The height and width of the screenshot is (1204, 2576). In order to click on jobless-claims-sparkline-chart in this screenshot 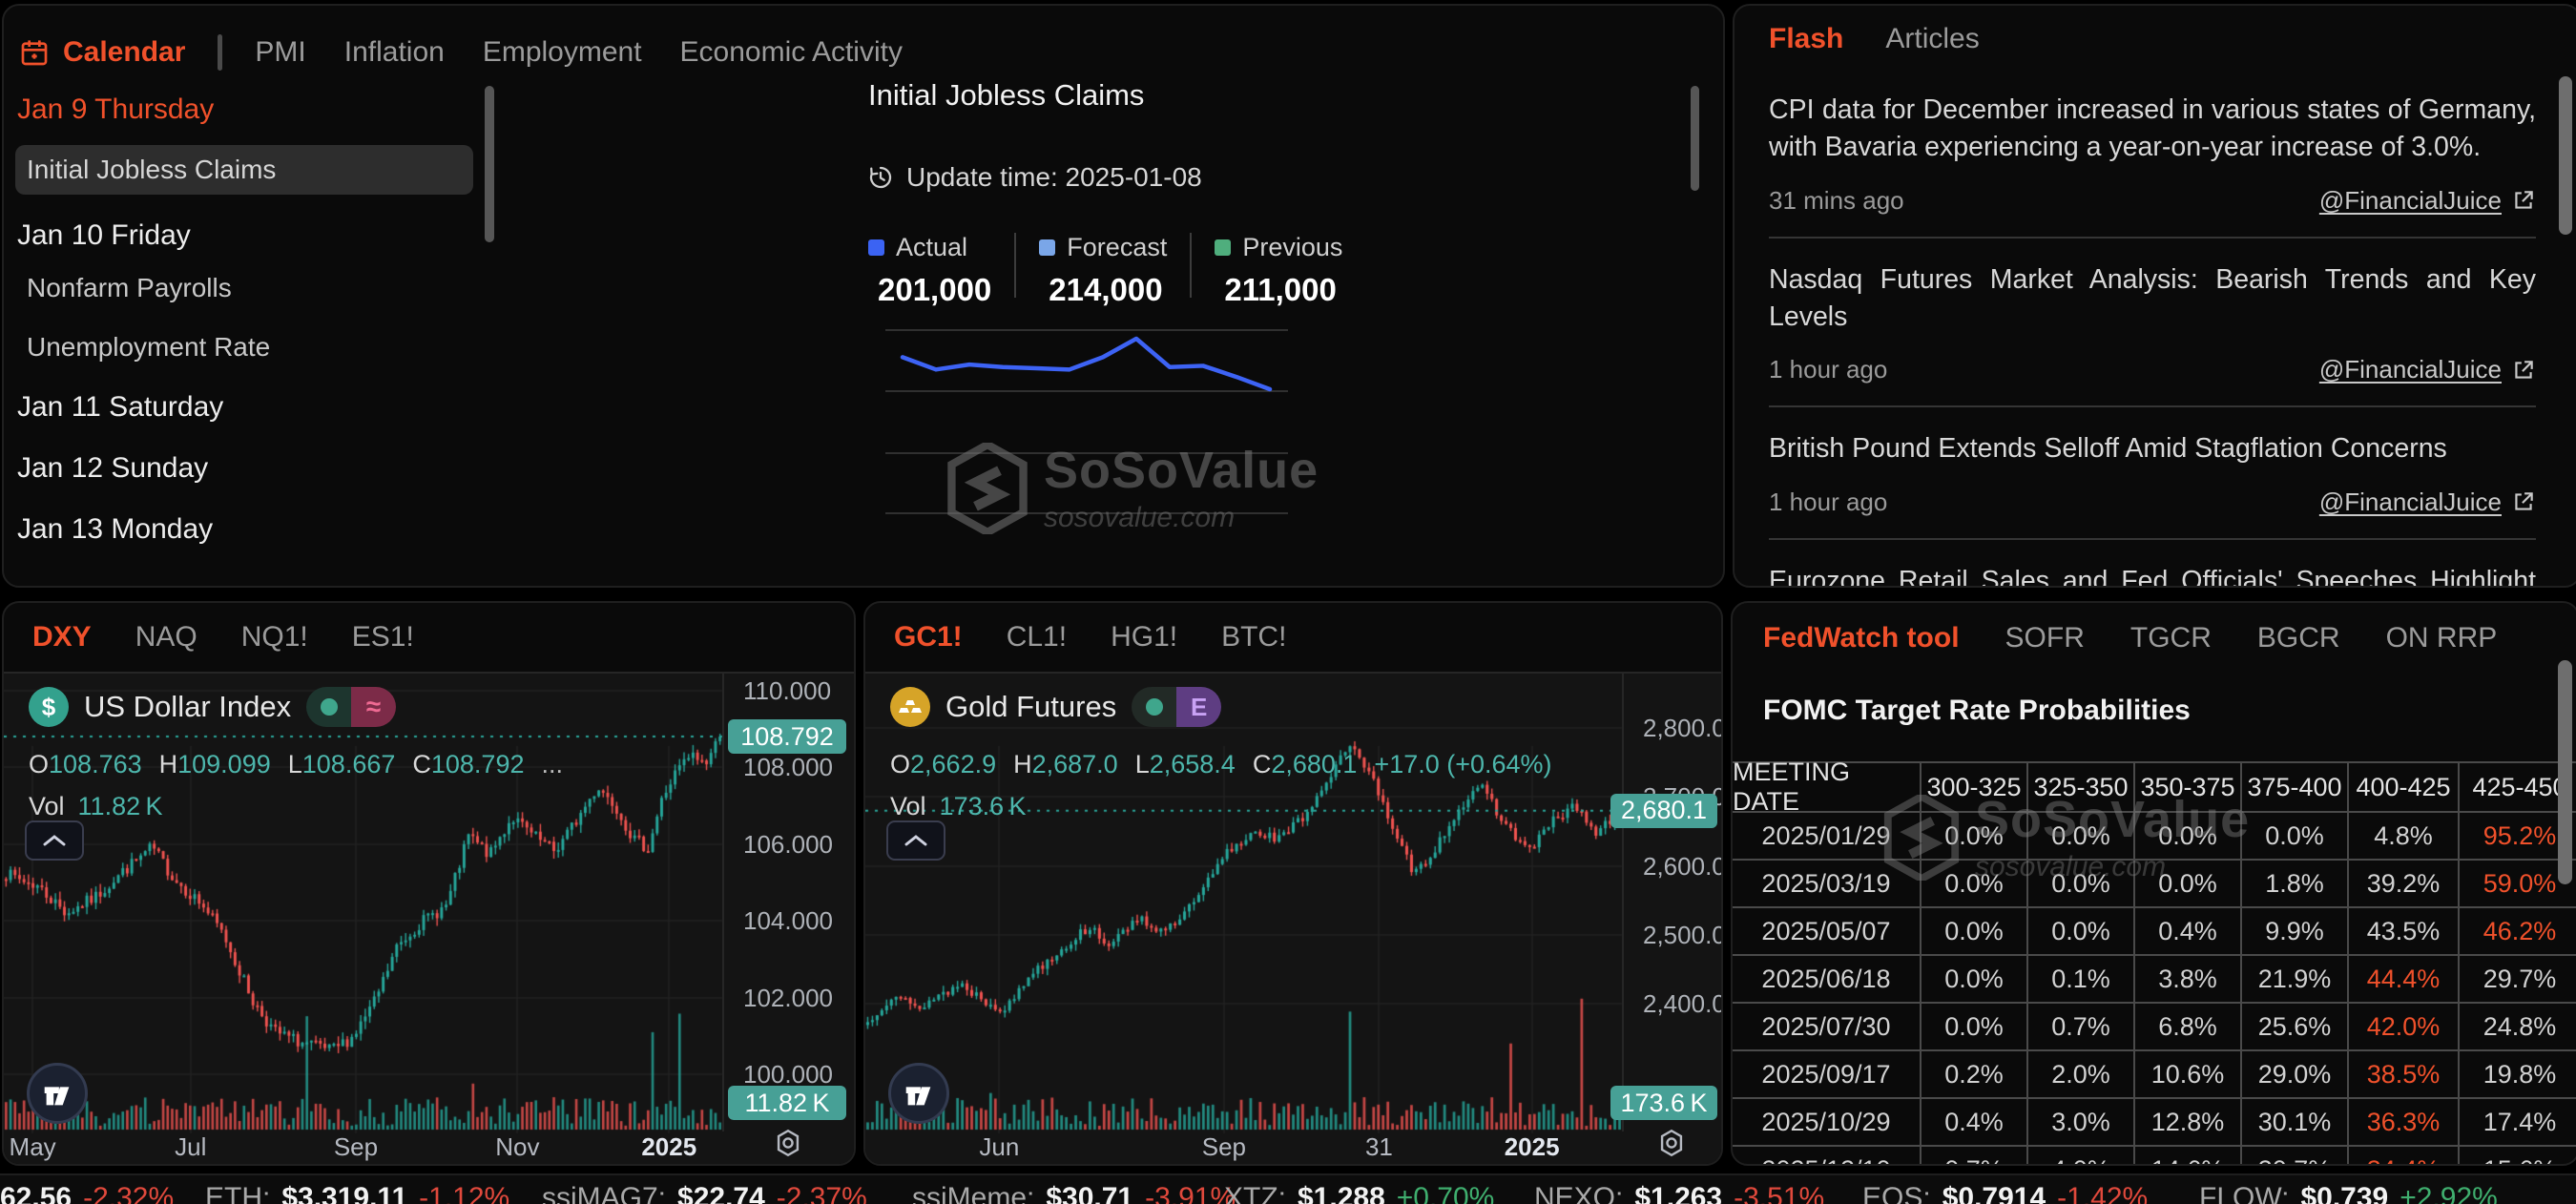, I will do `click(1087, 429)`.